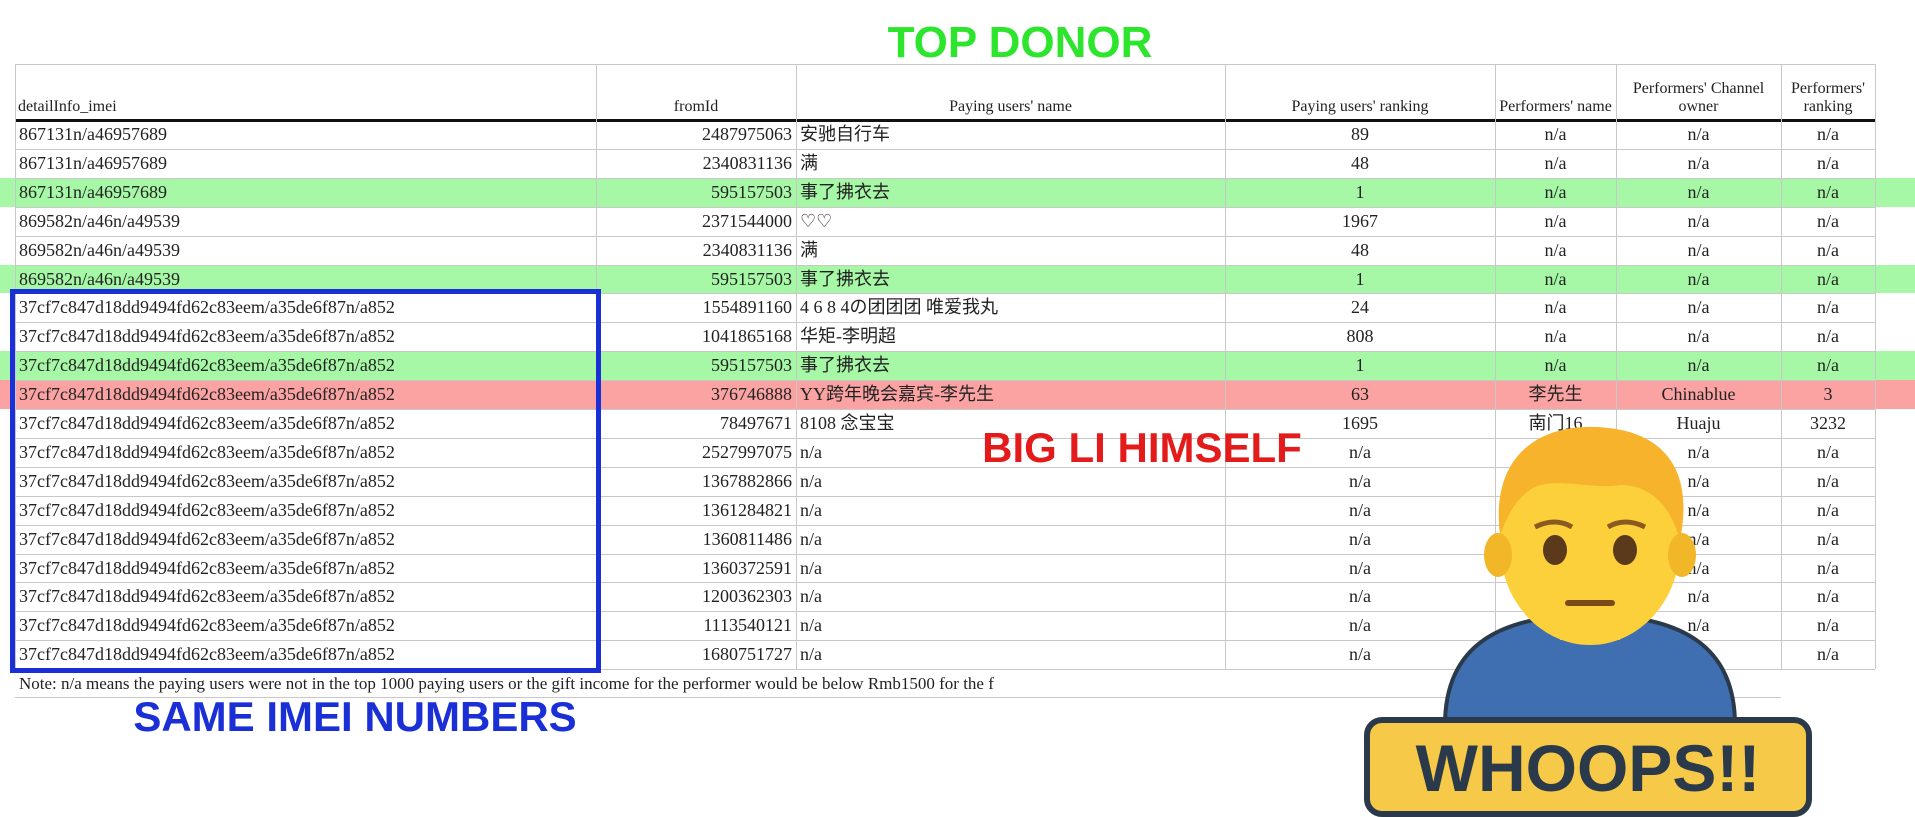 The image size is (1915, 817). What do you see at coordinates (897, 394) in the screenshot?
I see `table-cell: YY跨年晚会嘉宾-李先生` at bounding box center [897, 394].